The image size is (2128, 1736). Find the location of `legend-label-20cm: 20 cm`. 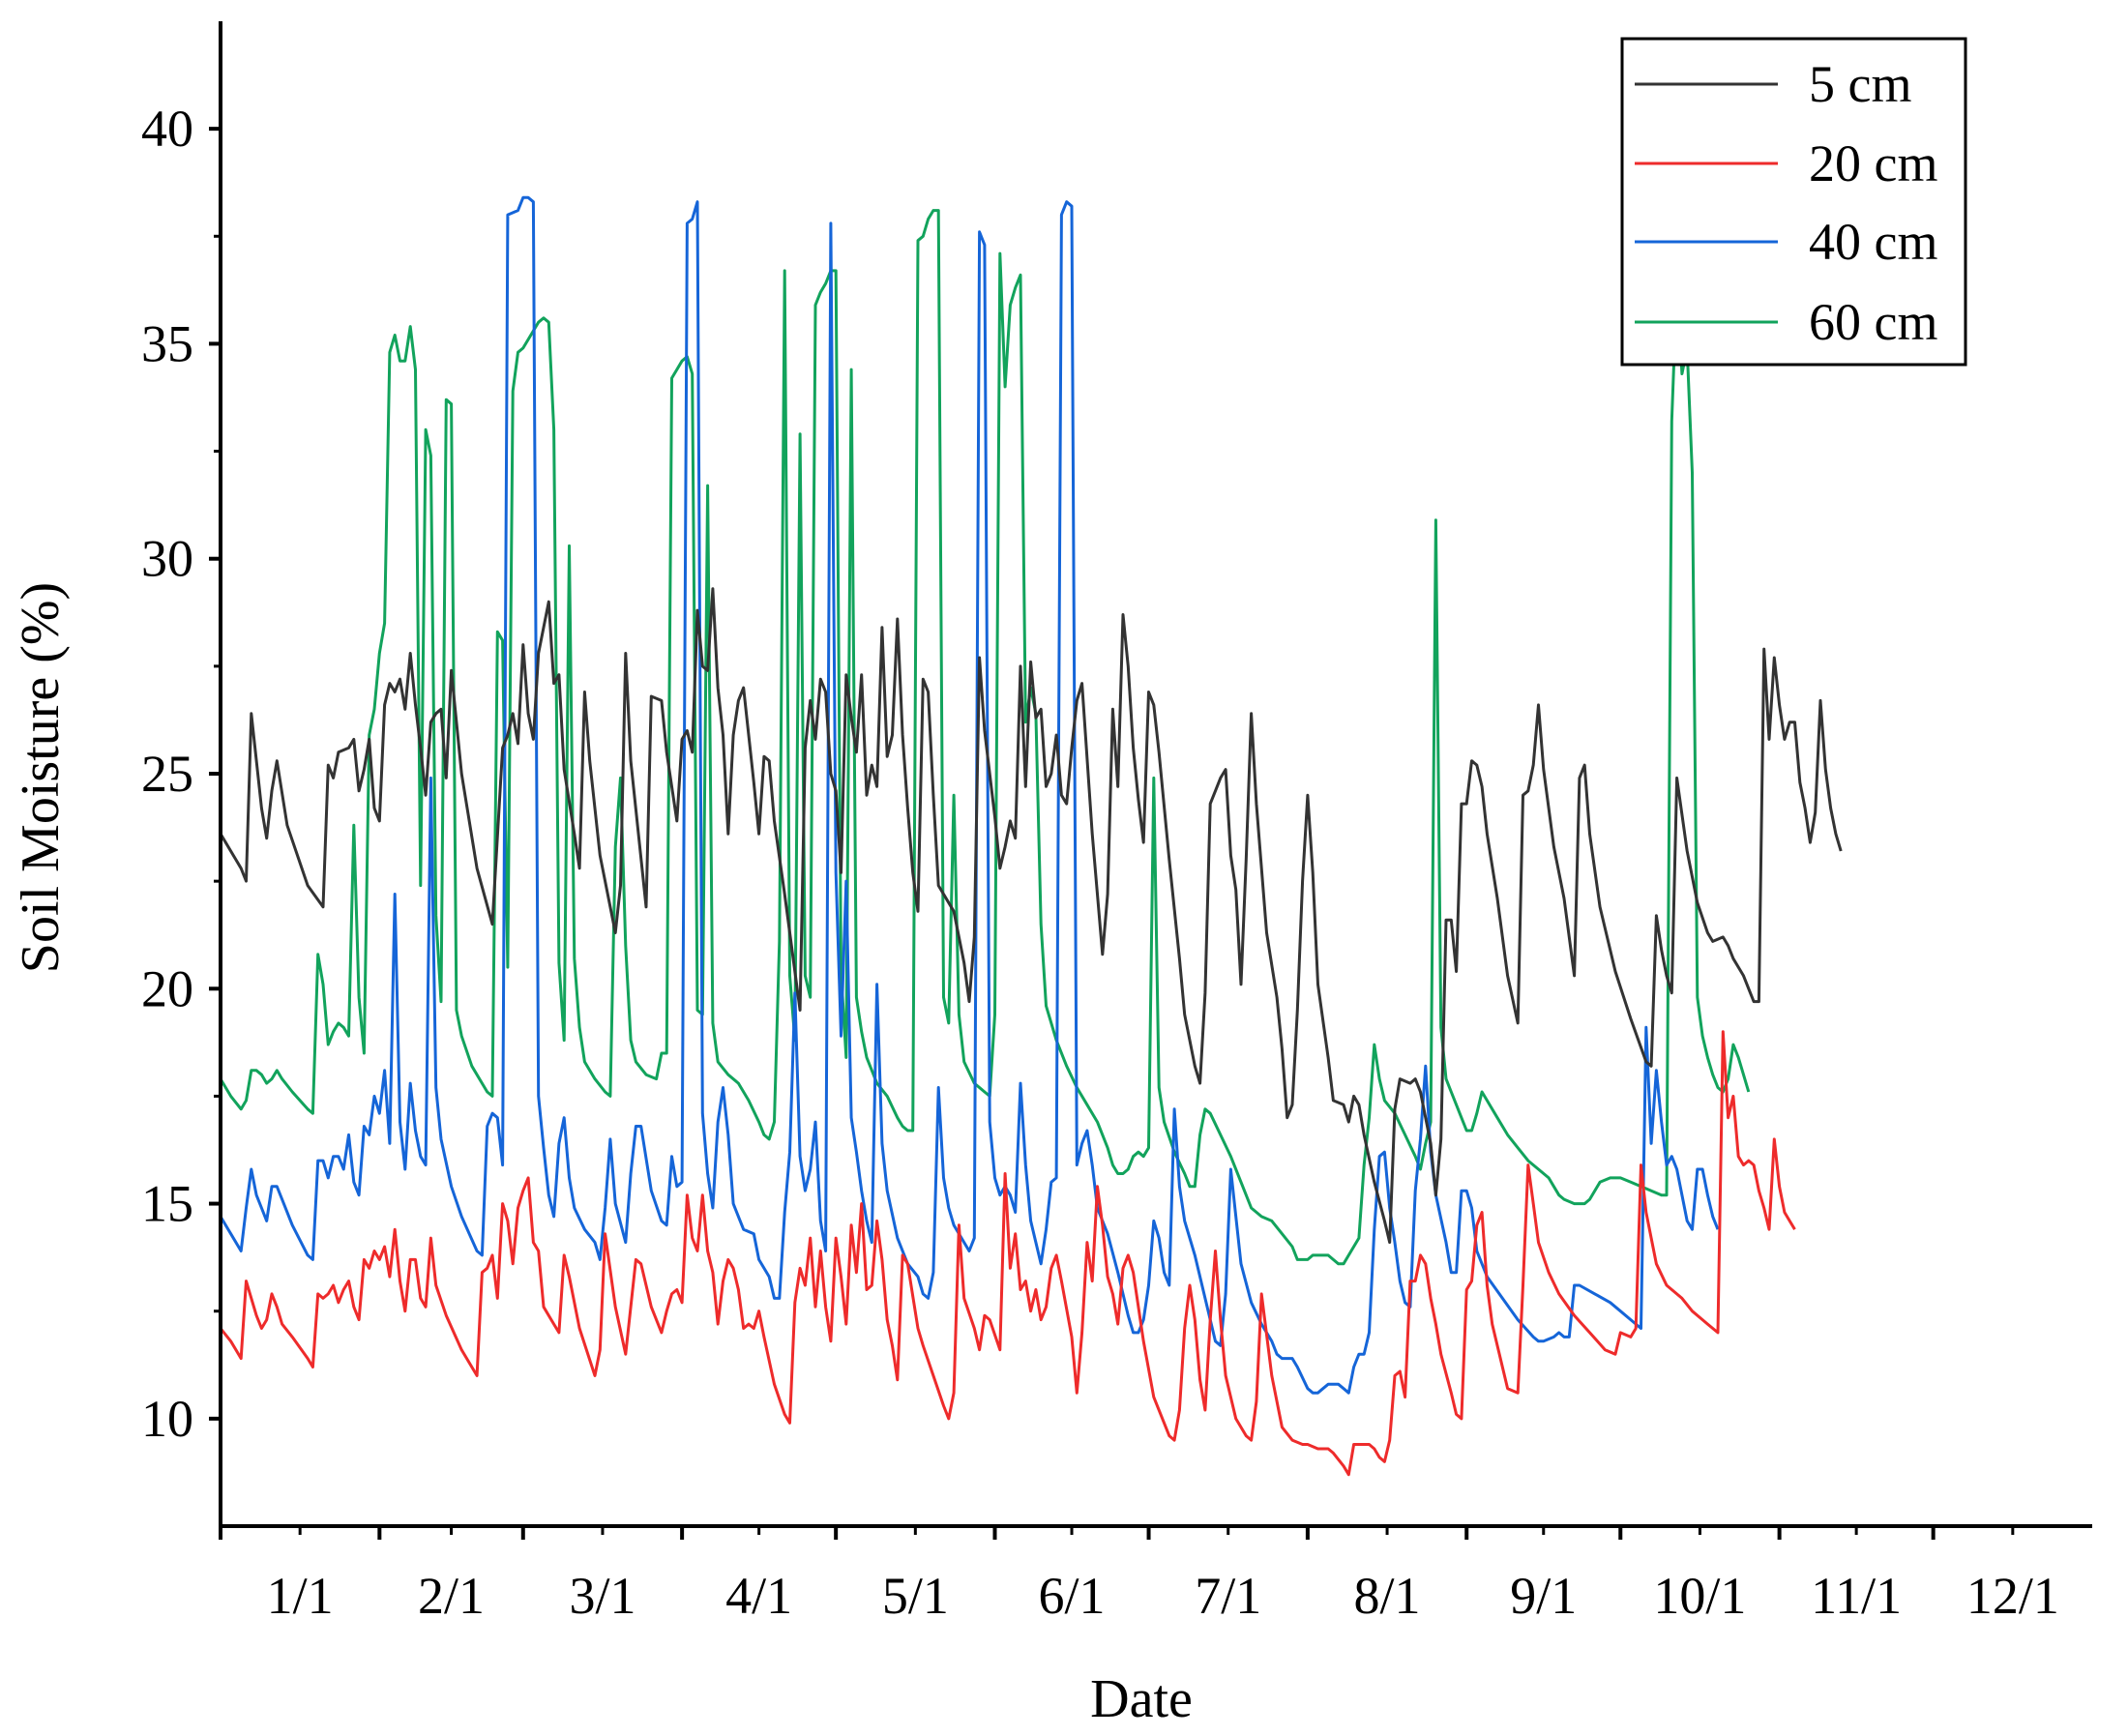

legend-label-20cm: 20 cm is located at coordinates (1873, 163).